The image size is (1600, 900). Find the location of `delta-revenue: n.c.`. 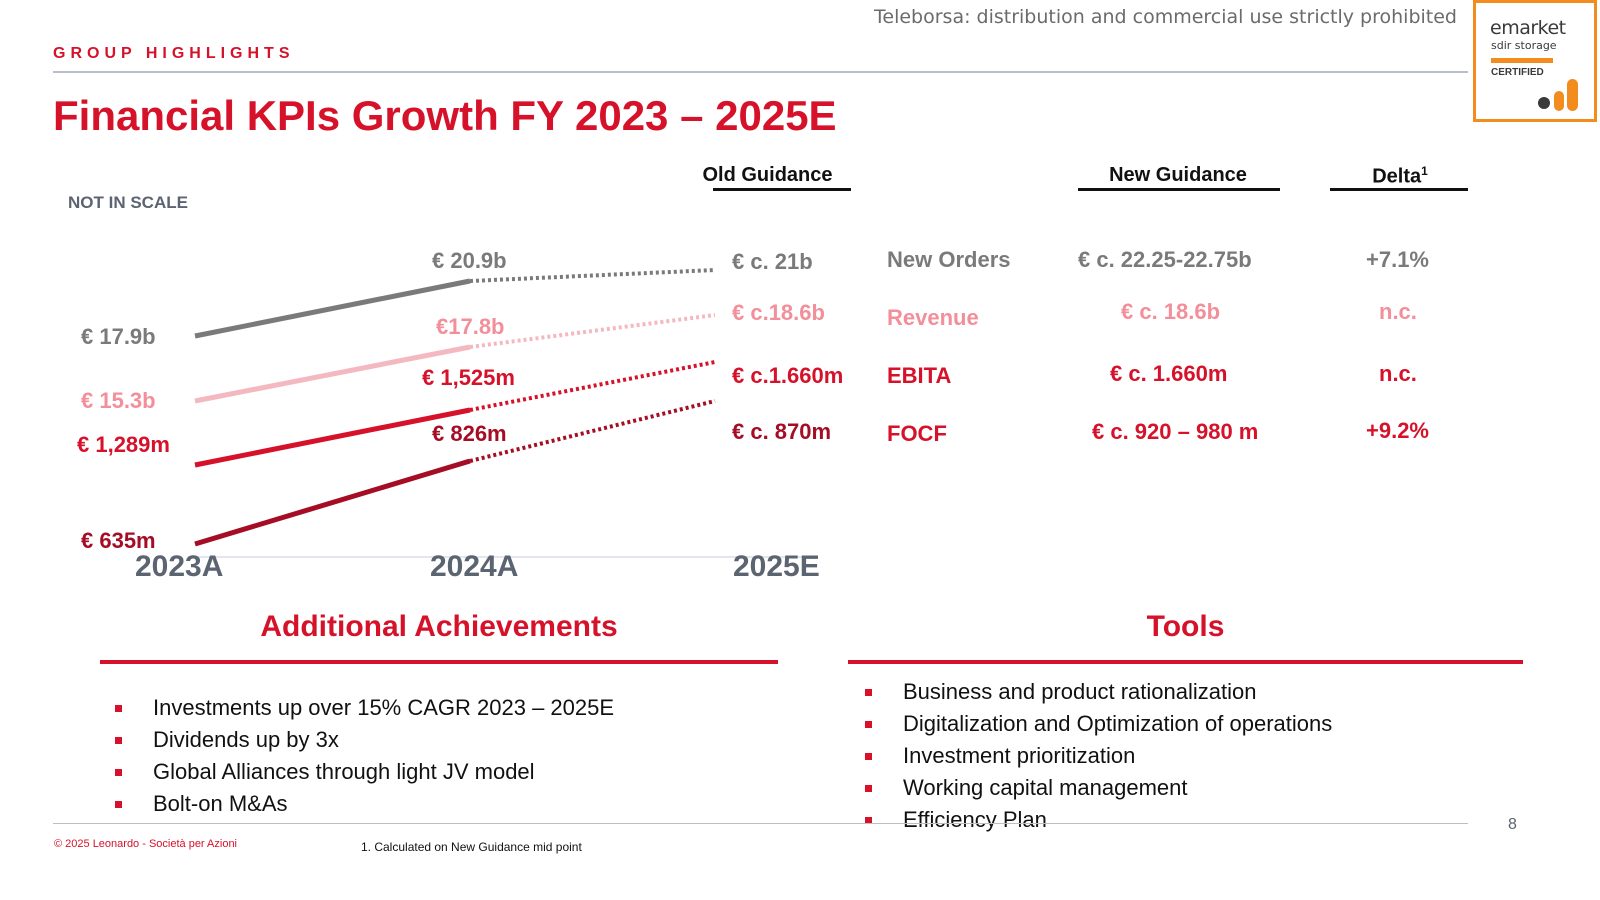

delta-revenue: n.c. is located at coordinates (1398, 311).